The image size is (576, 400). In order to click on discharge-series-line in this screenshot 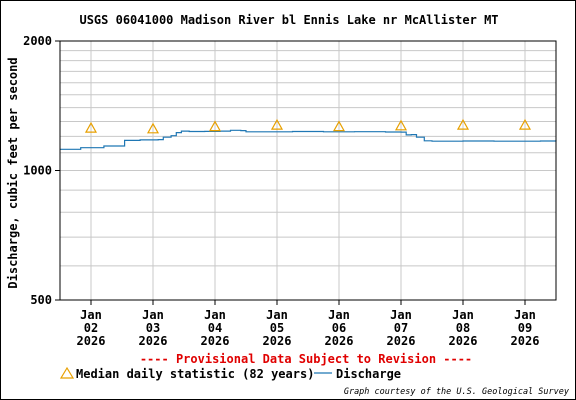, I will do `click(308, 139)`.